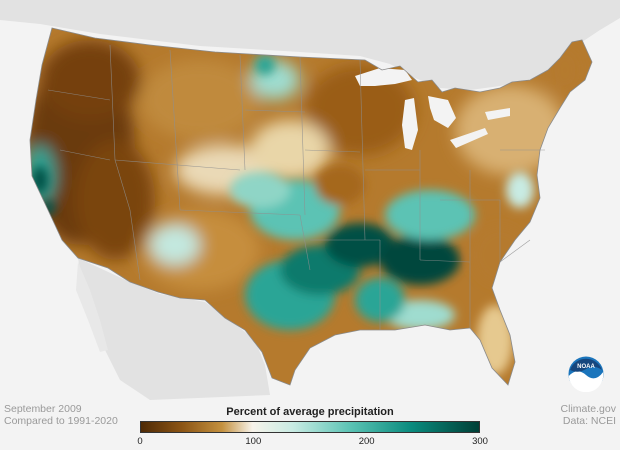 Image resolution: width=620 pixels, height=450 pixels. Describe the element at coordinates (480, 441) in the screenshot. I see `legend-tick-label: 300` at that location.